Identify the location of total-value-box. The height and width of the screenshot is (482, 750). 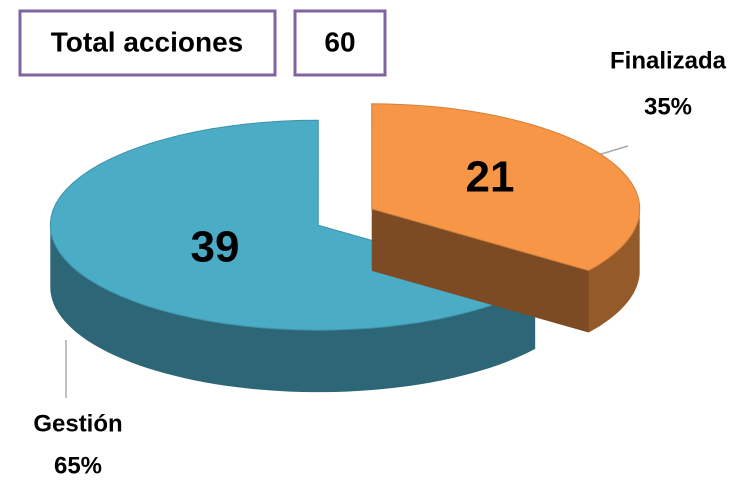
(340, 43).